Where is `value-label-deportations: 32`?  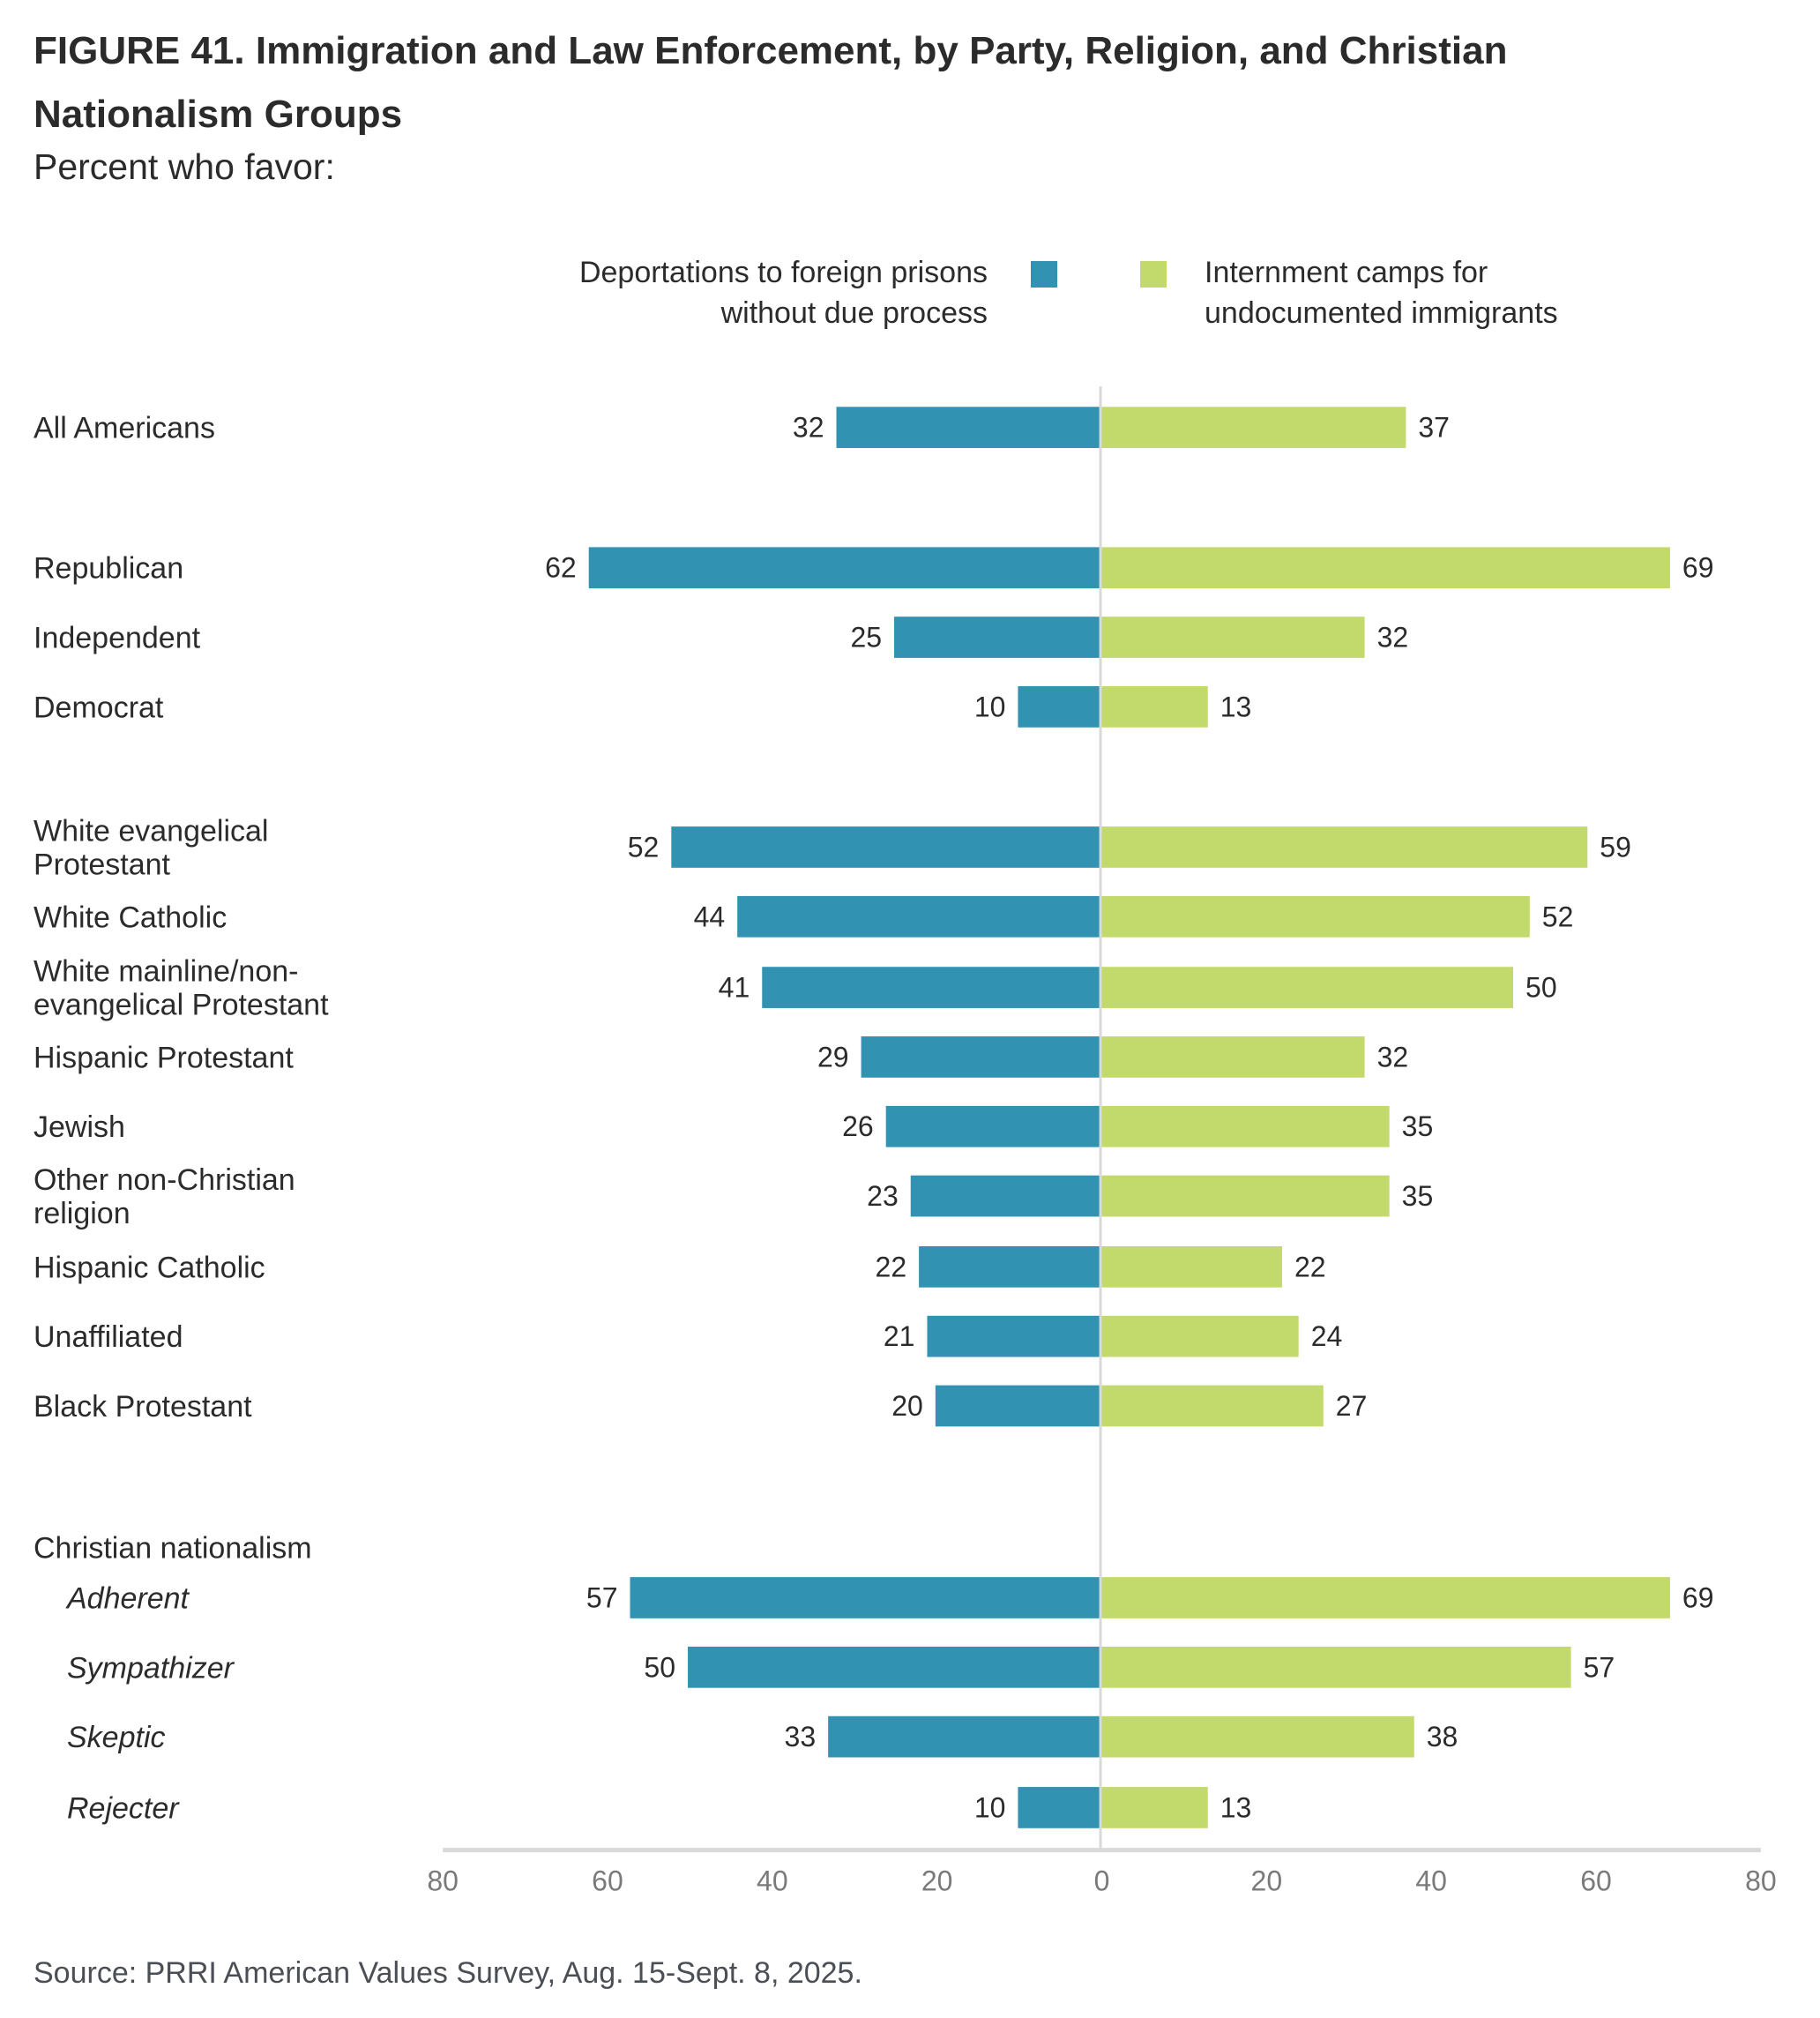 value-label-deportations: 32 is located at coordinates (808, 428).